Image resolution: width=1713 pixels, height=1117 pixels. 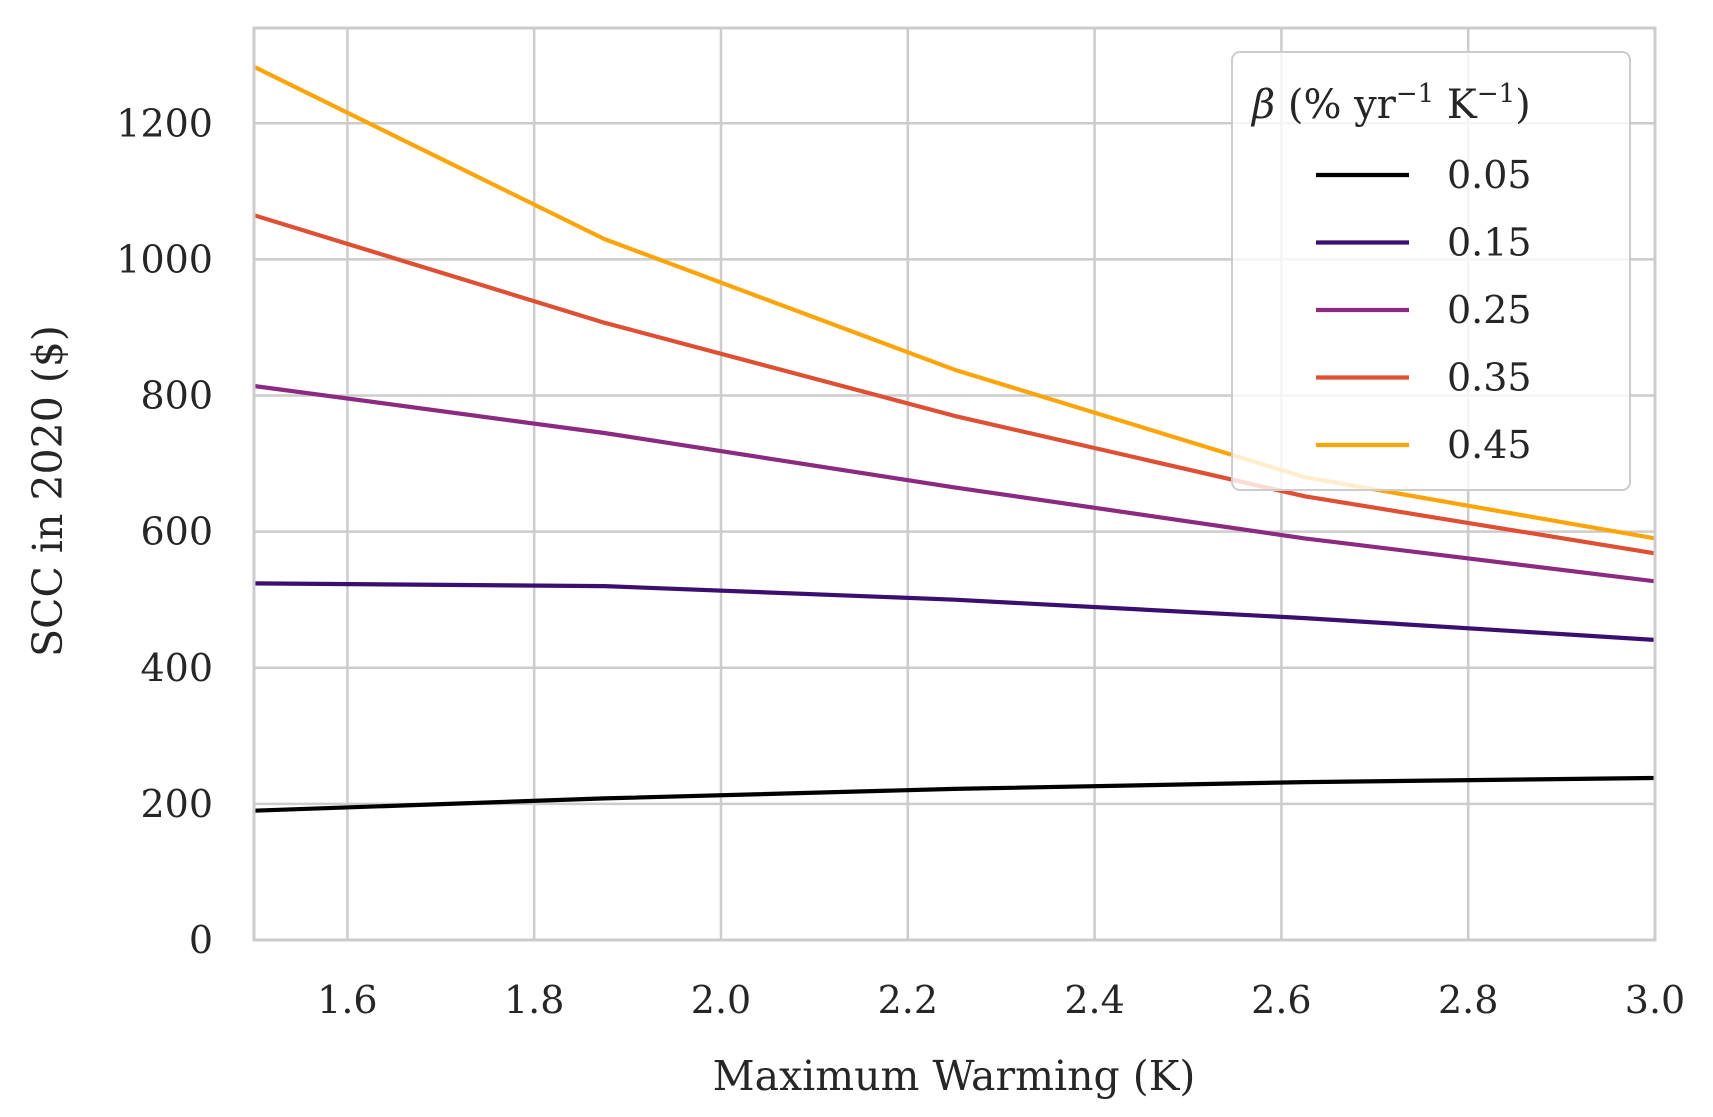 What do you see at coordinates (1655, 1000) in the screenshot?
I see `x-tick-label: 3.0` at bounding box center [1655, 1000].